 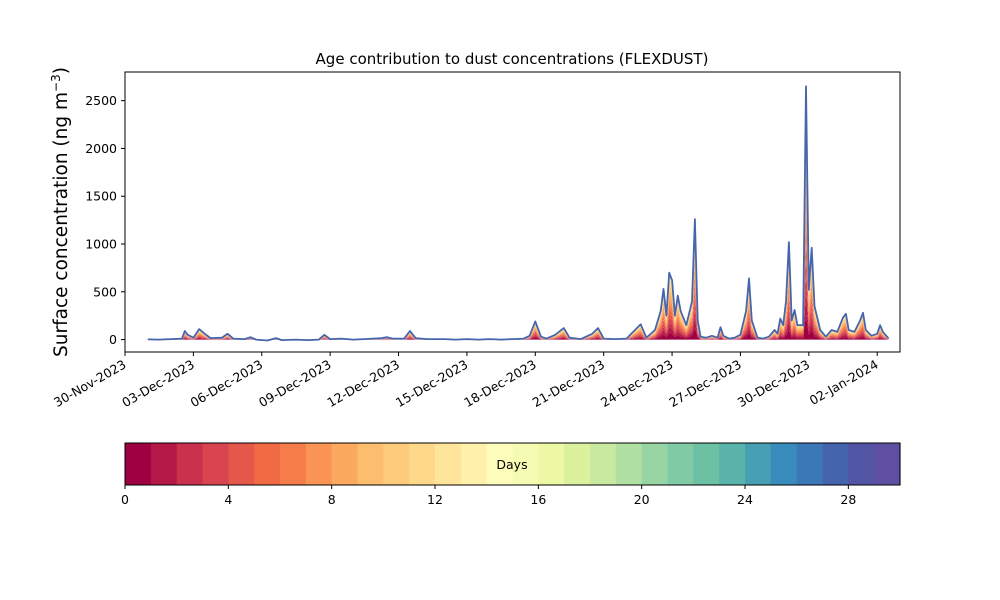 I want to click on x-tick-label: 03-Dec-2023, so click(x=158, y=383).